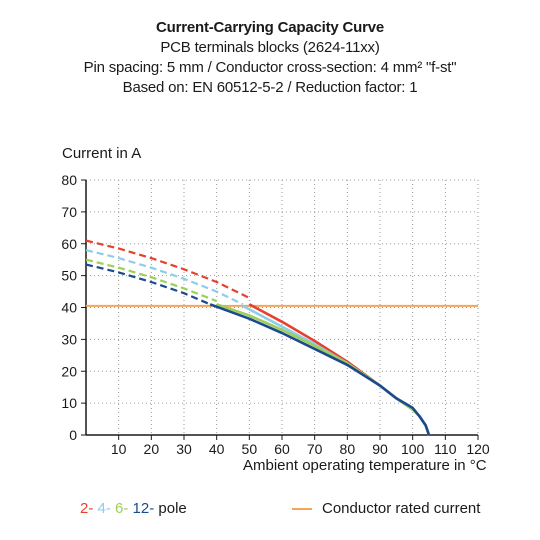  I want to click on x-tick-label: 40, so click(217, 449).